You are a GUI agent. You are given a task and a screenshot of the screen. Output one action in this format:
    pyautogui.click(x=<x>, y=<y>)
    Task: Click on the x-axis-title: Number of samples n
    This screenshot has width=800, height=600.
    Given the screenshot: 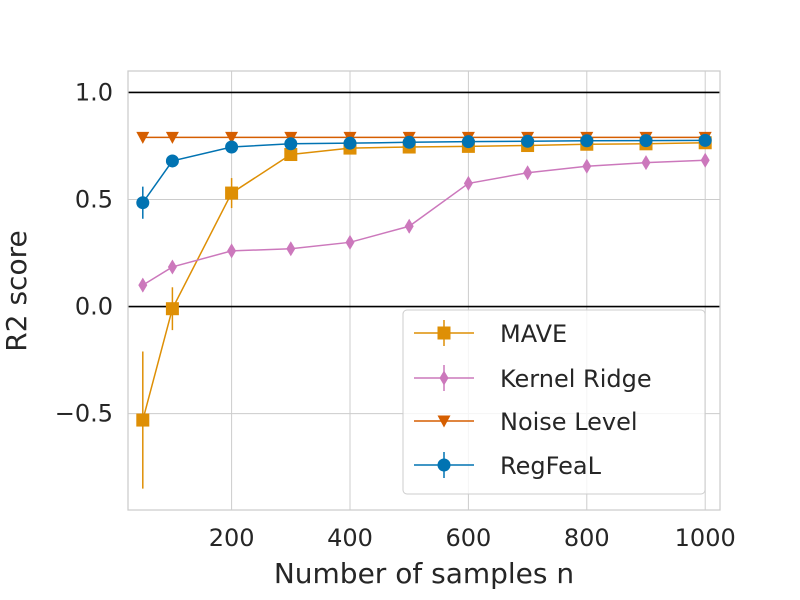 What is the action you would take?
    pyautogui.click(x=424, y=573)
    